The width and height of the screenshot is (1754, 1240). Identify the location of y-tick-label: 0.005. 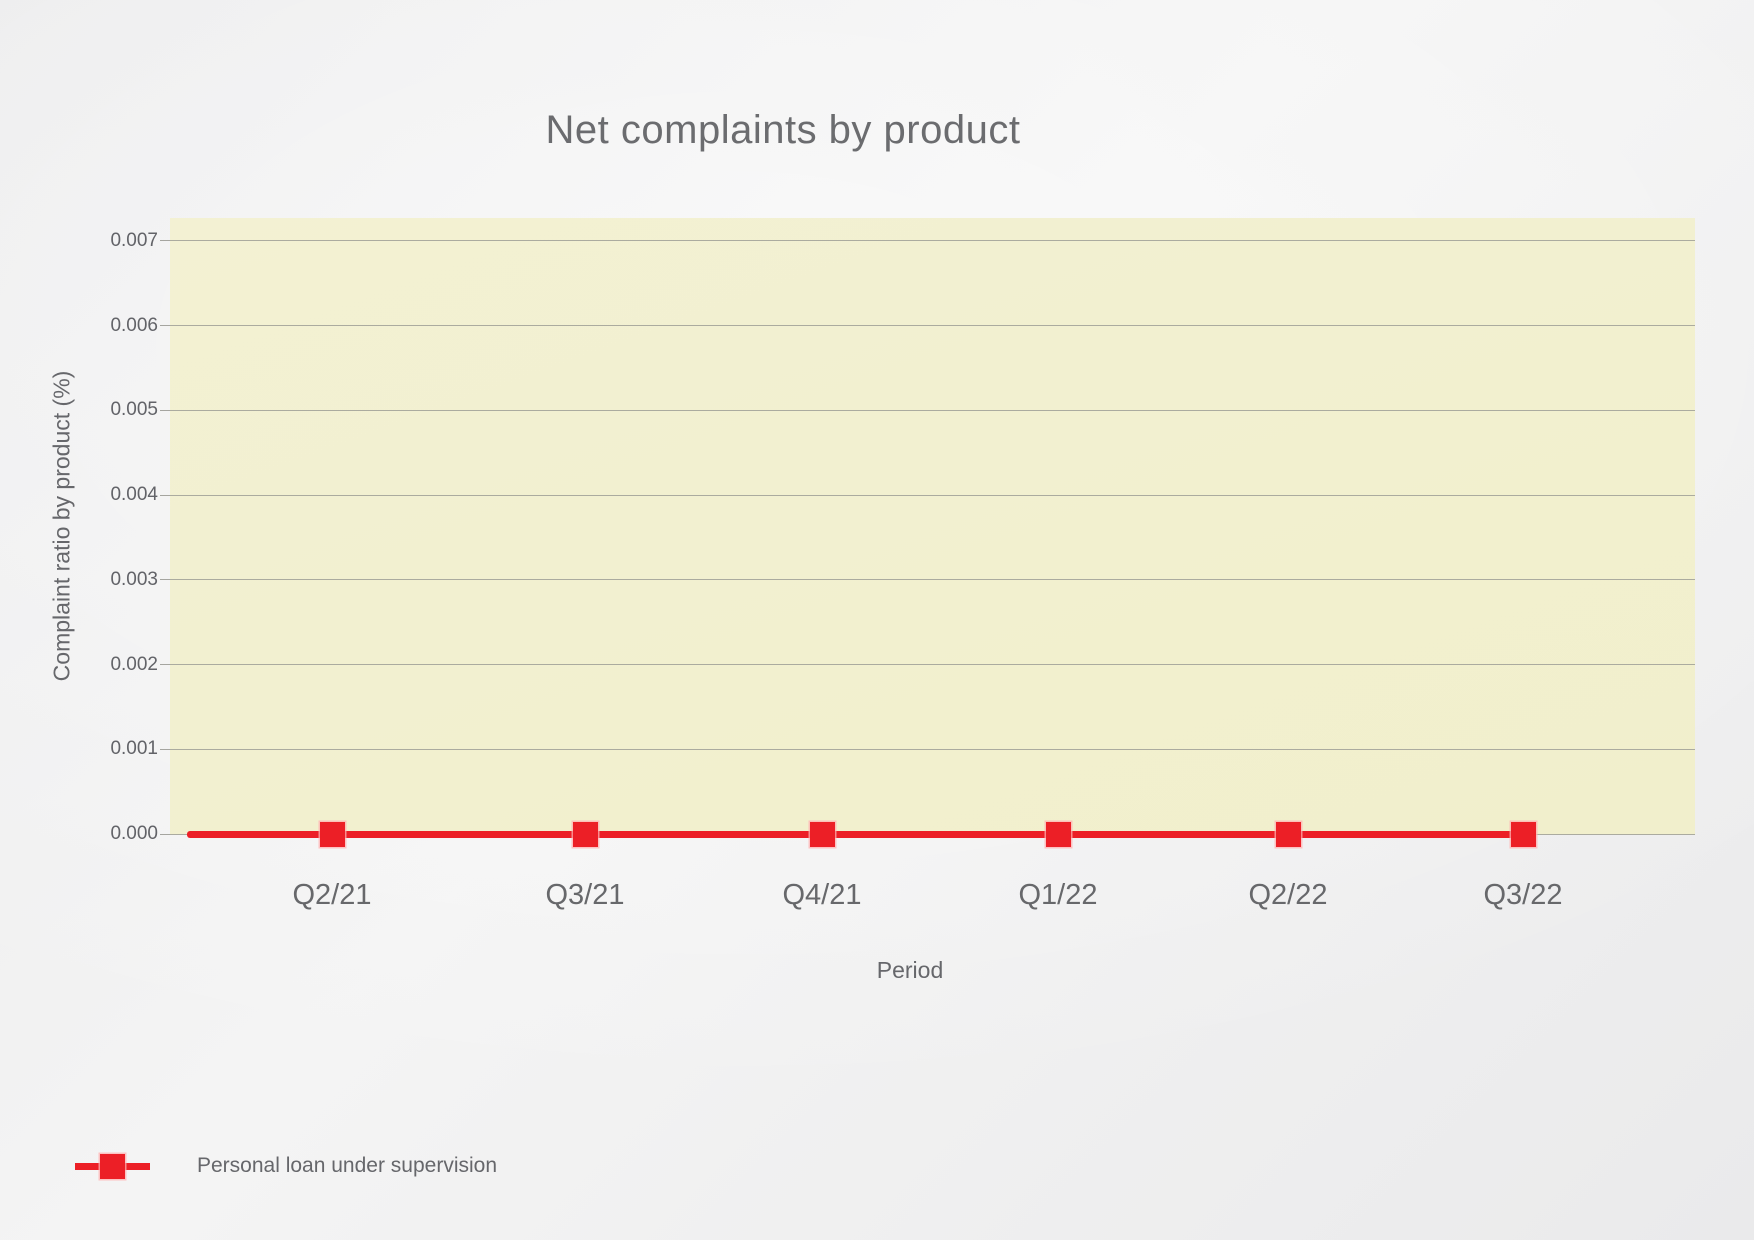
(134, 410).